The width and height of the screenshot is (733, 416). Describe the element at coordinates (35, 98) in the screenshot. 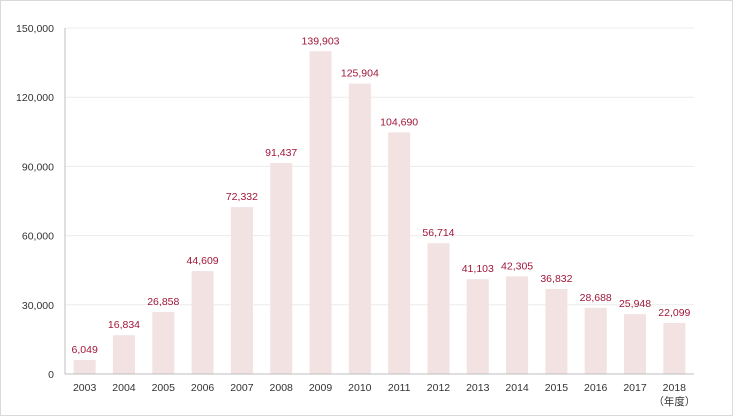

I see `y-tick-label: 120,000` at that location.